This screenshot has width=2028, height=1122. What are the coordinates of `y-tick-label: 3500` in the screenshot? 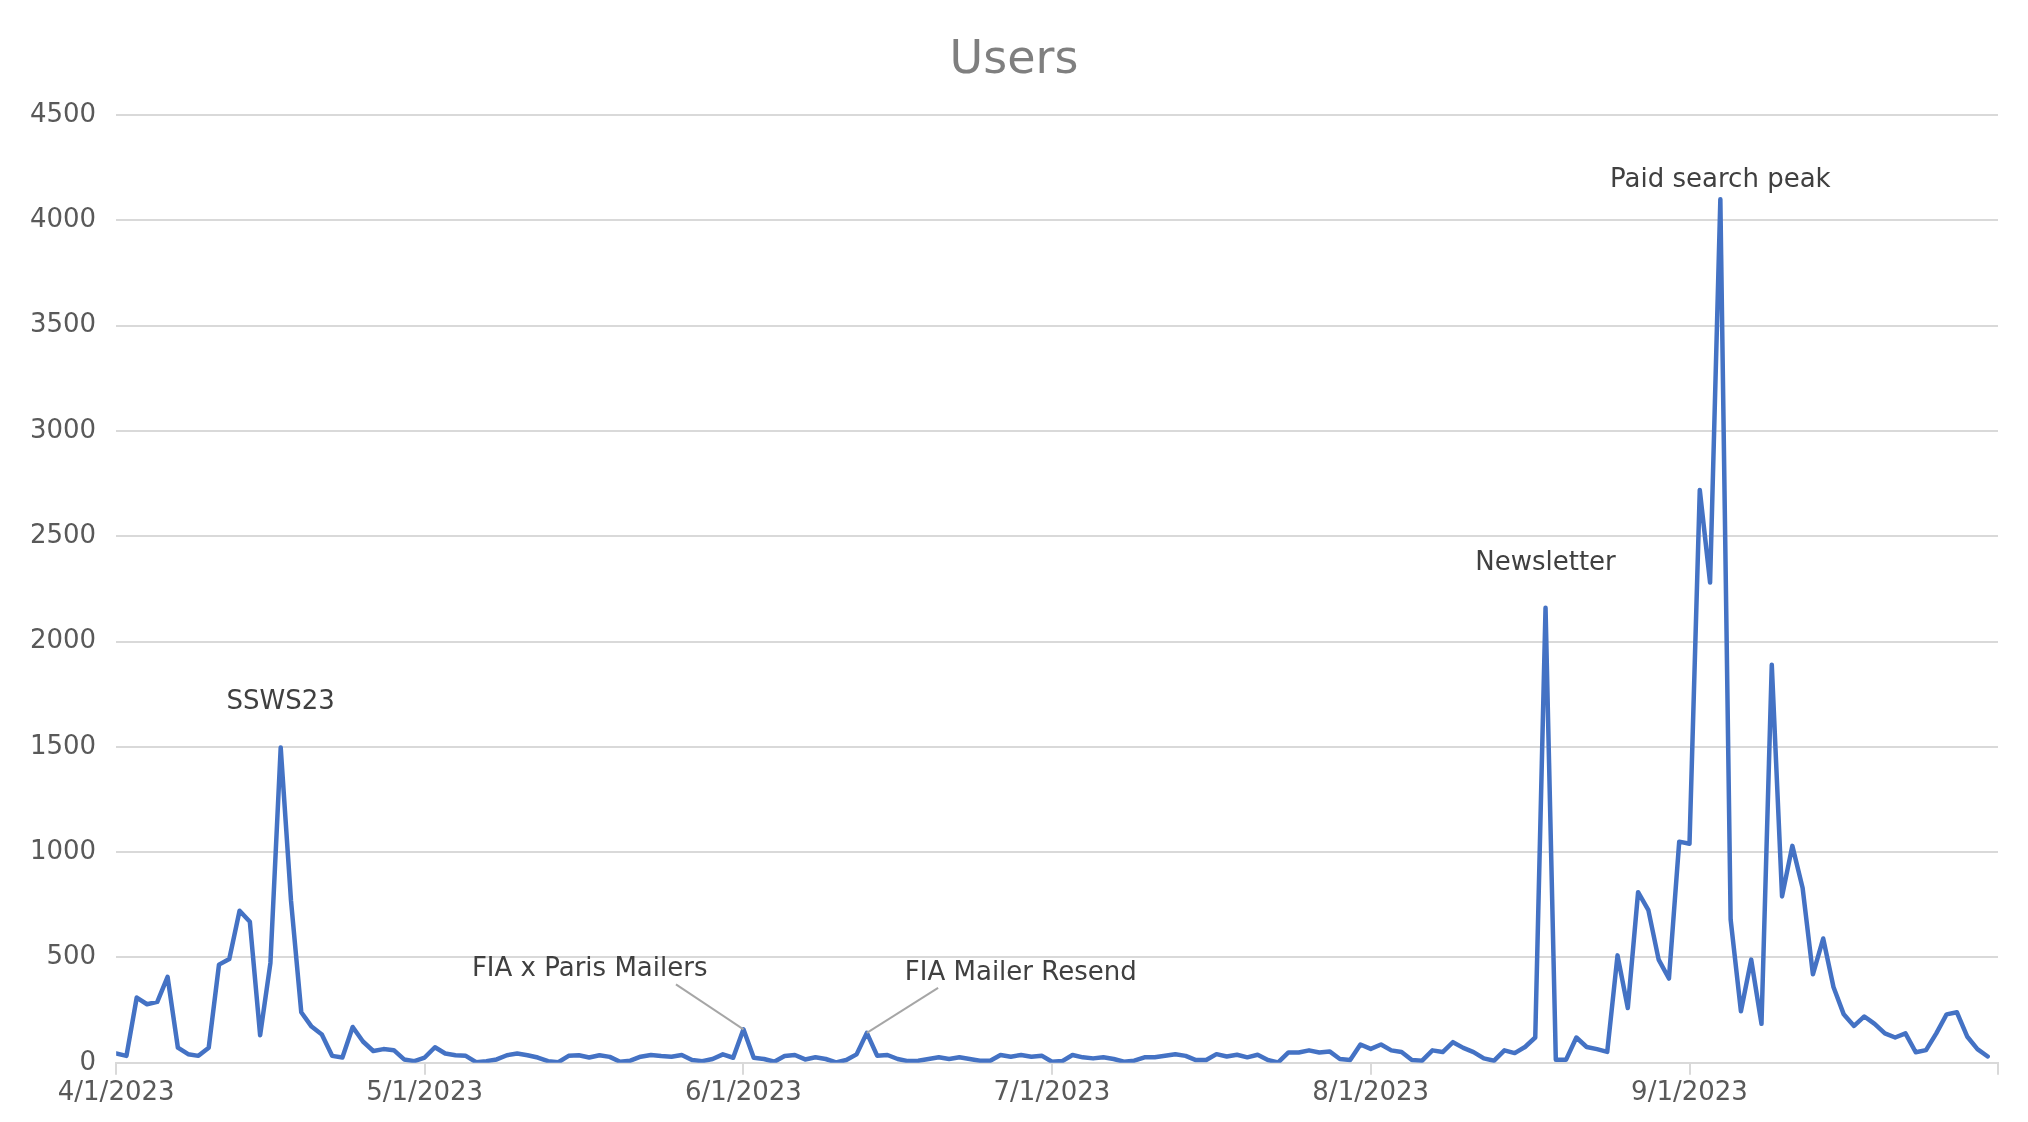 It's located at (63, 323).